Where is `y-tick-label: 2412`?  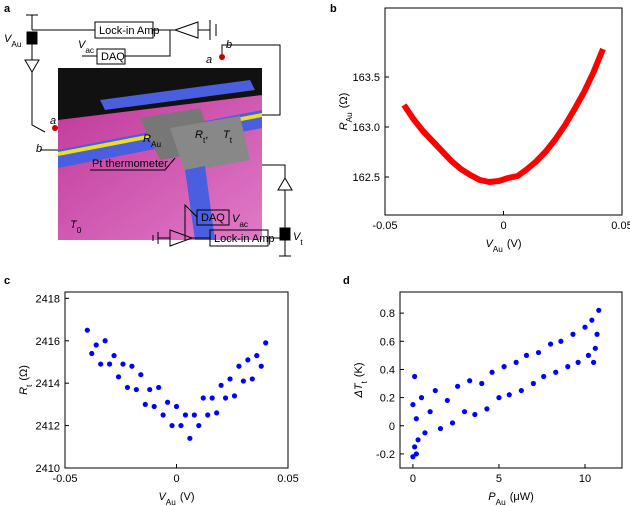
y-tick-label: 2412 is located at coordinates (48, 427).